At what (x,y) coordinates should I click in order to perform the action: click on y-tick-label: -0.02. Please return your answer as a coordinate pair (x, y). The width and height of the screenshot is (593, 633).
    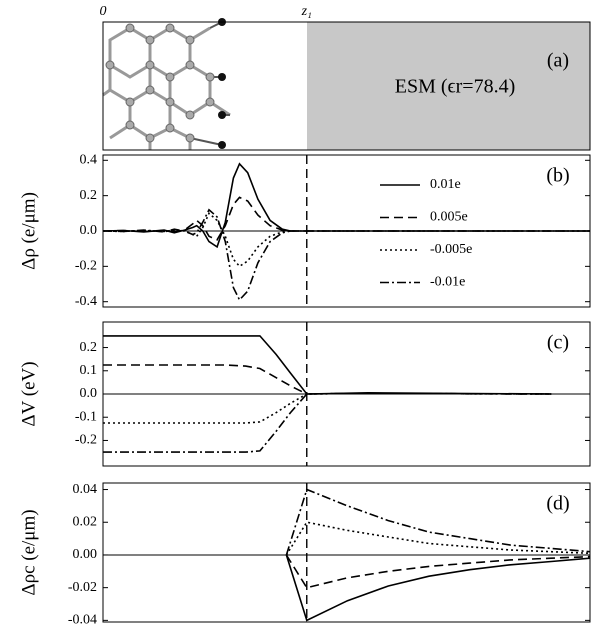
    Looking at the image, I should click on (82, 587).